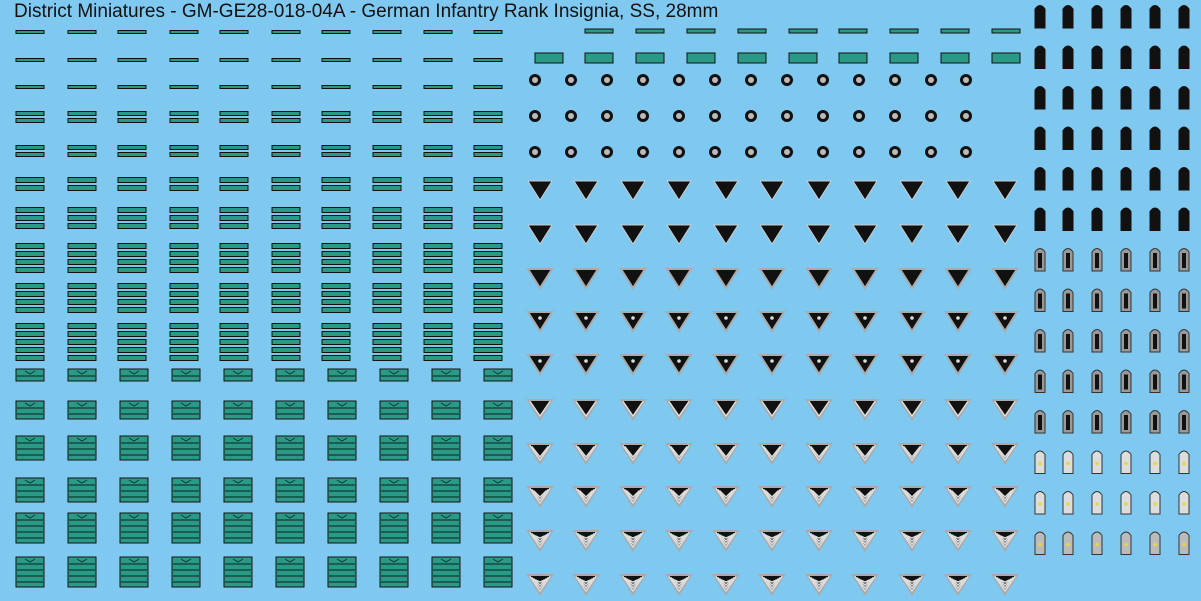 Image resolution: width=1201 pixels, height=601 pixels. Describe the element at coordinates (726, 361) in the screenshot. I see `chevron-pip` at that location.